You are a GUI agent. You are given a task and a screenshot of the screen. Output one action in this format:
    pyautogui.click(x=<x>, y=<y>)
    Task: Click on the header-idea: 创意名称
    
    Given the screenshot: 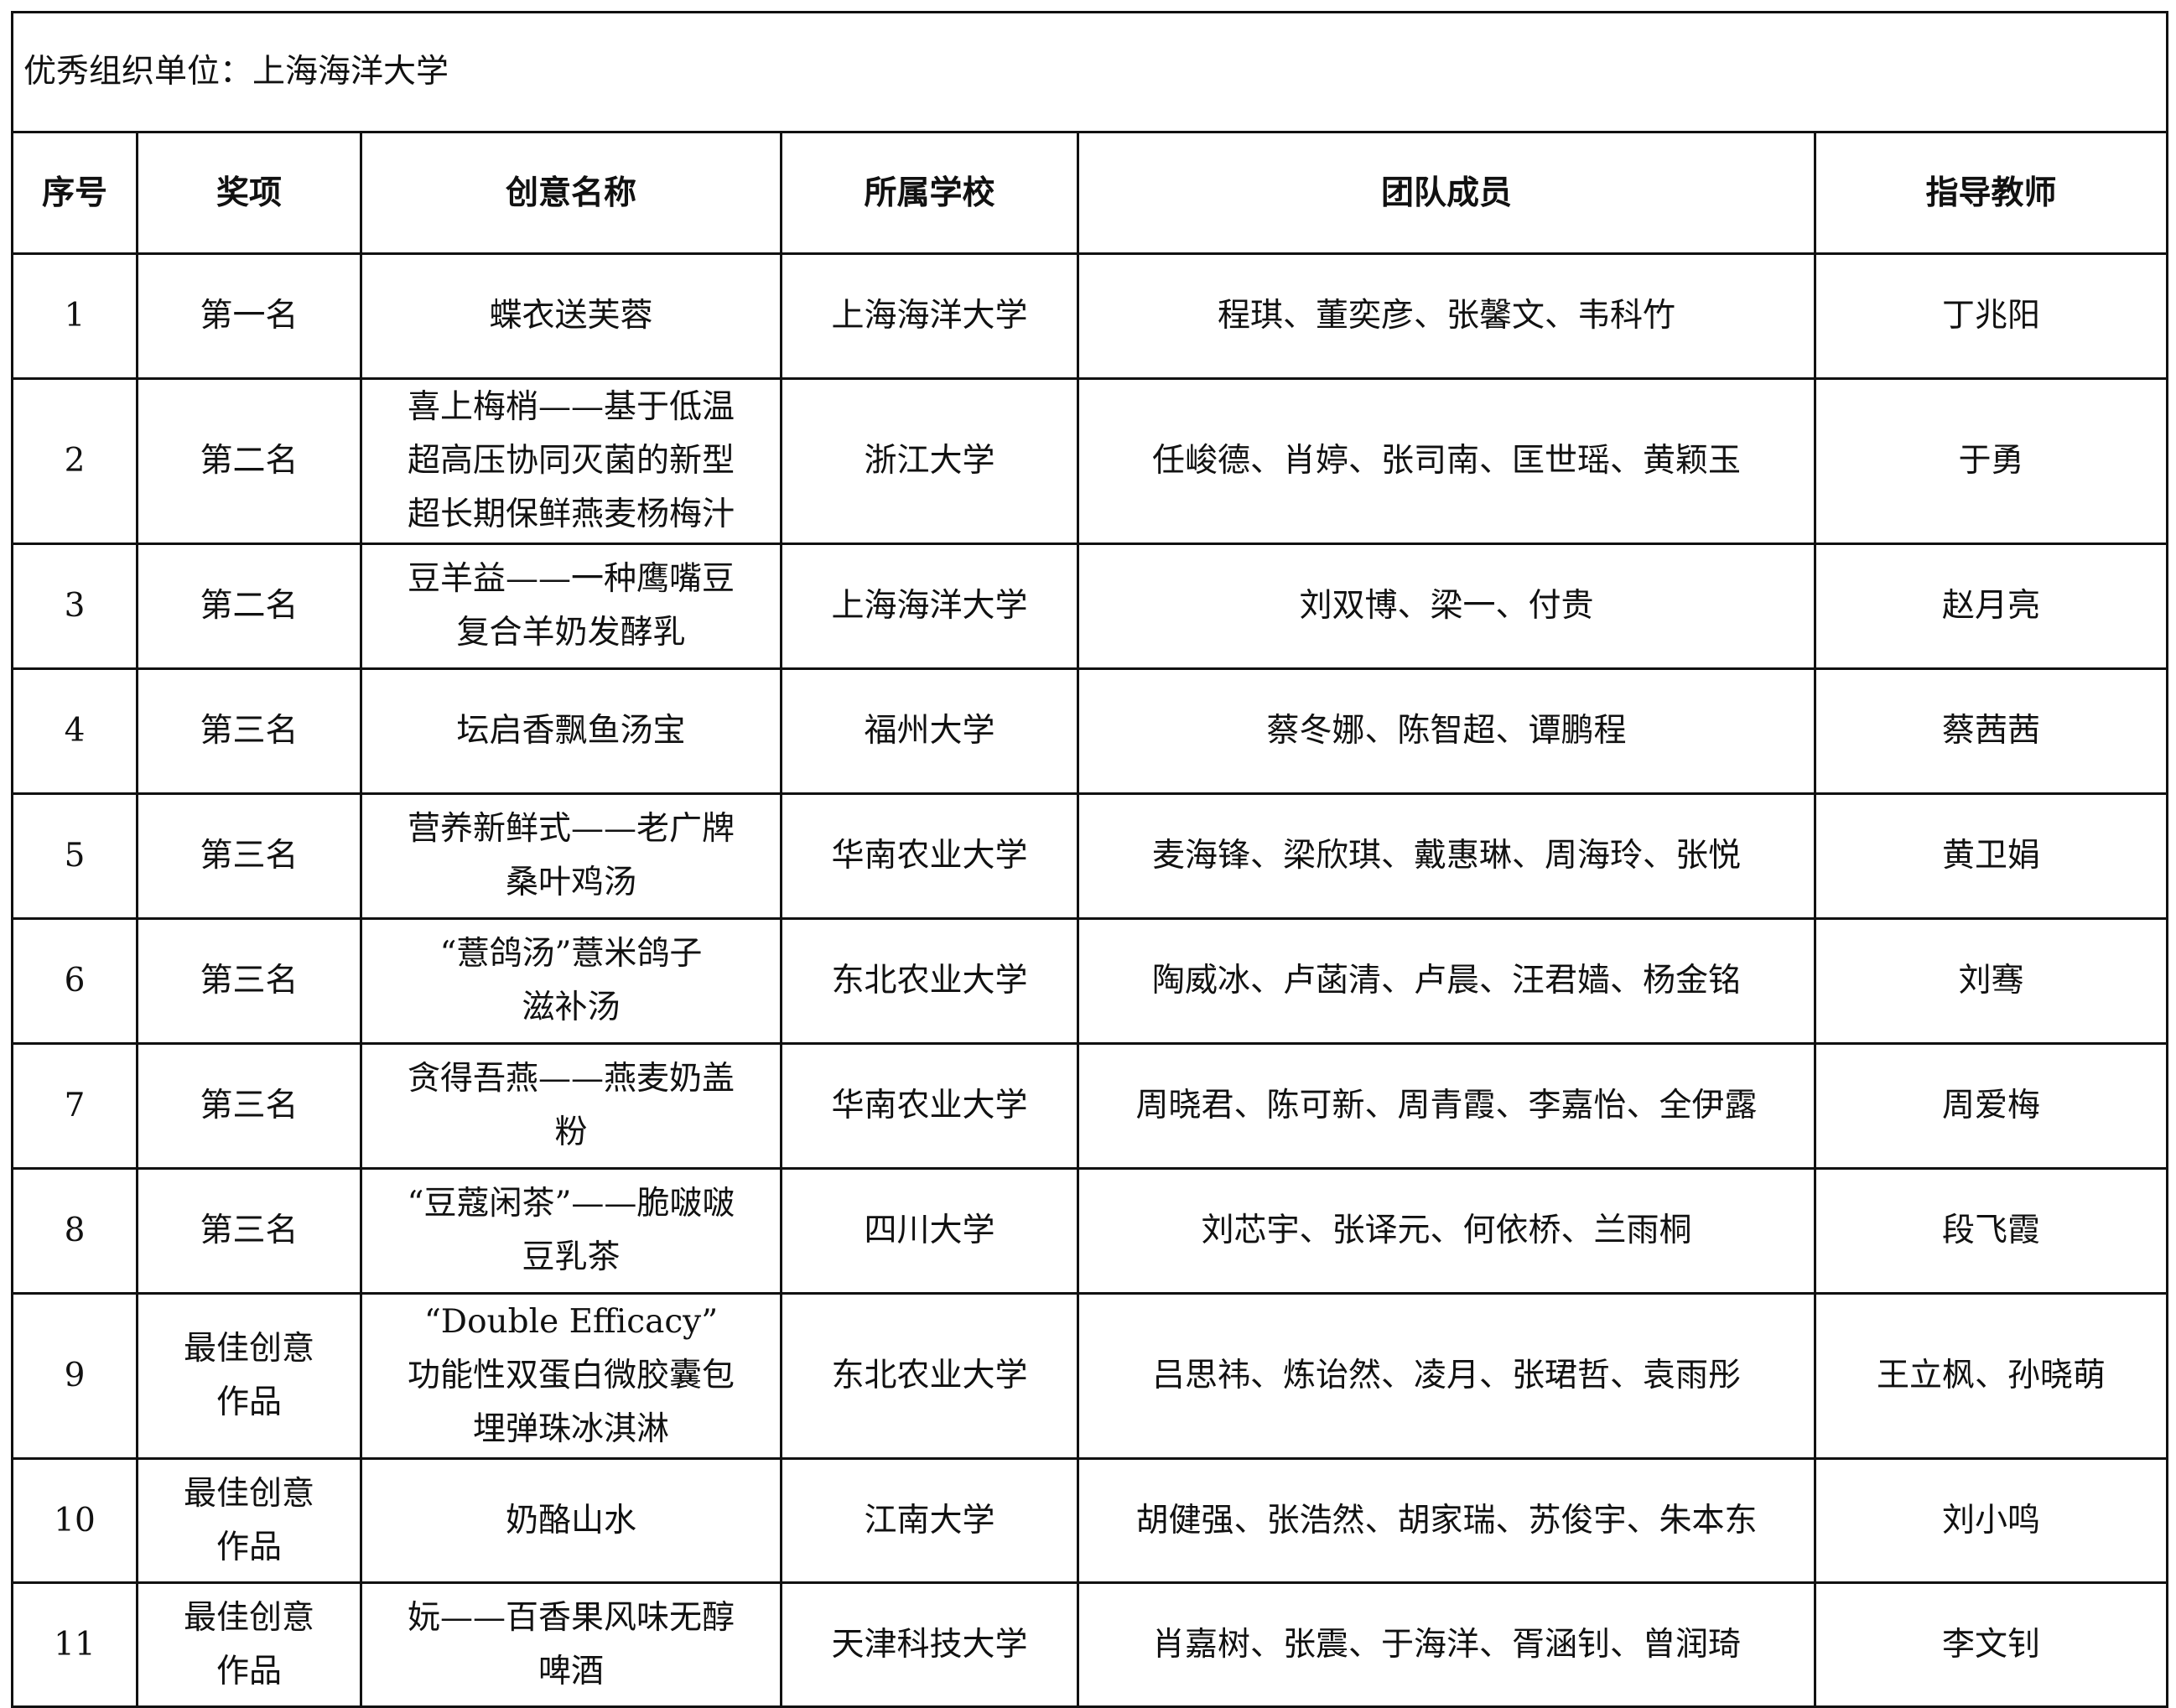 What is the action you would take?
    pyautogui.click(x=571, y=193)
    